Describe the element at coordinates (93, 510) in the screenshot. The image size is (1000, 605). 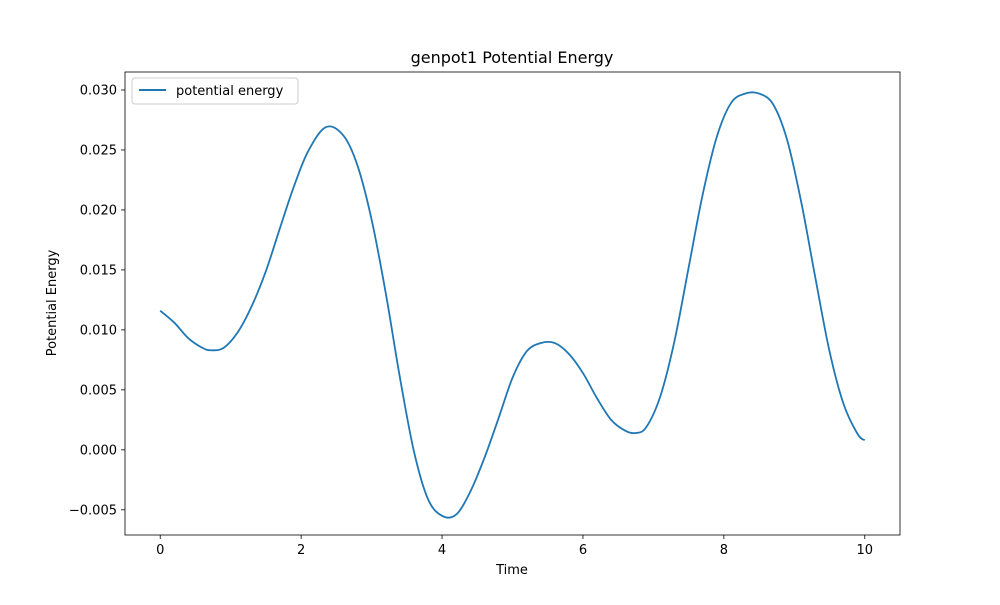
I see `y-tick-label: −0.005` at that location.